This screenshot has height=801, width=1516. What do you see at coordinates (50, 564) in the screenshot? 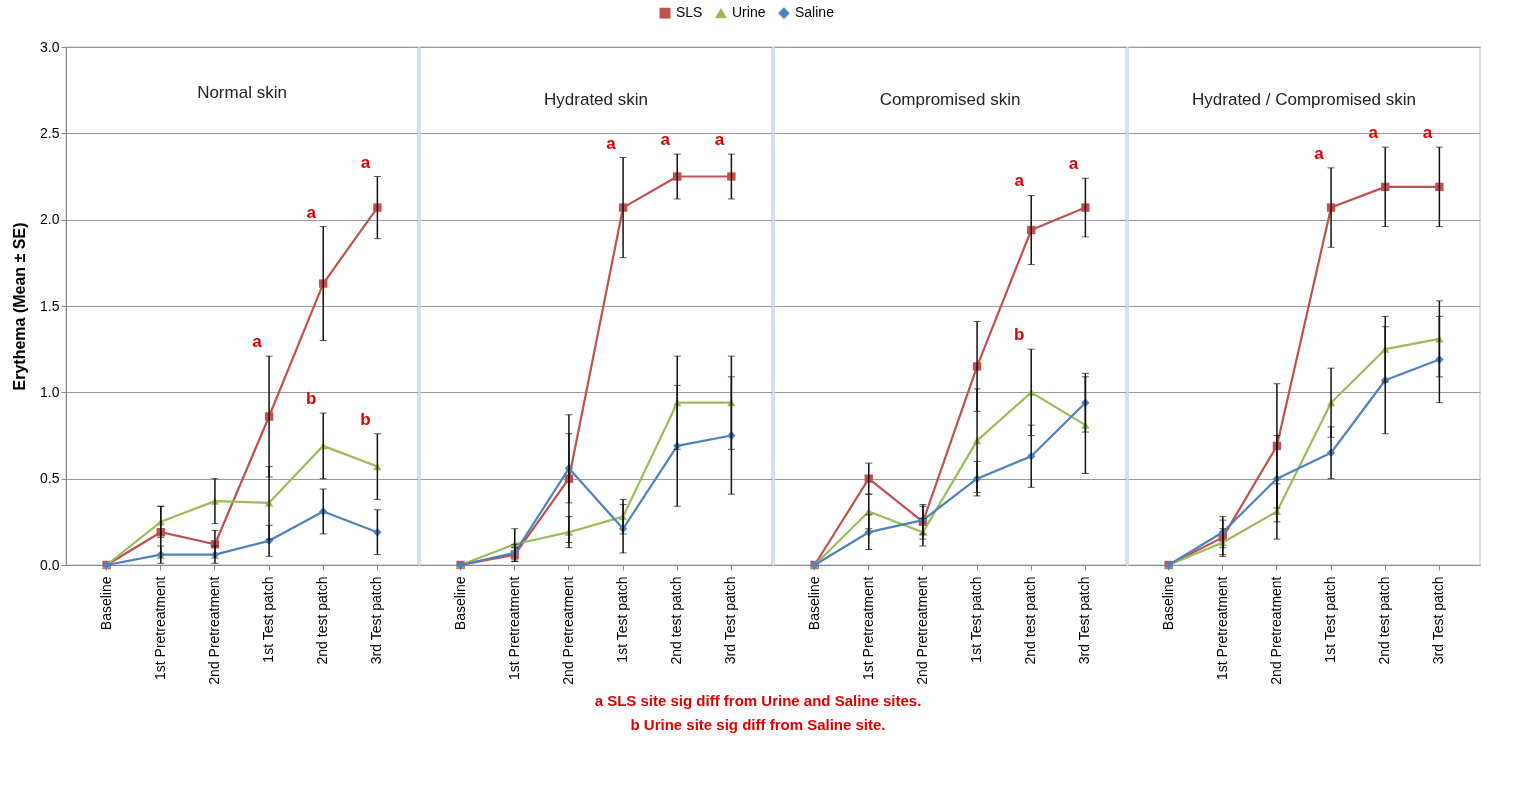
I see `y-tick-label: 0.0` at bounding box center [50, 564].